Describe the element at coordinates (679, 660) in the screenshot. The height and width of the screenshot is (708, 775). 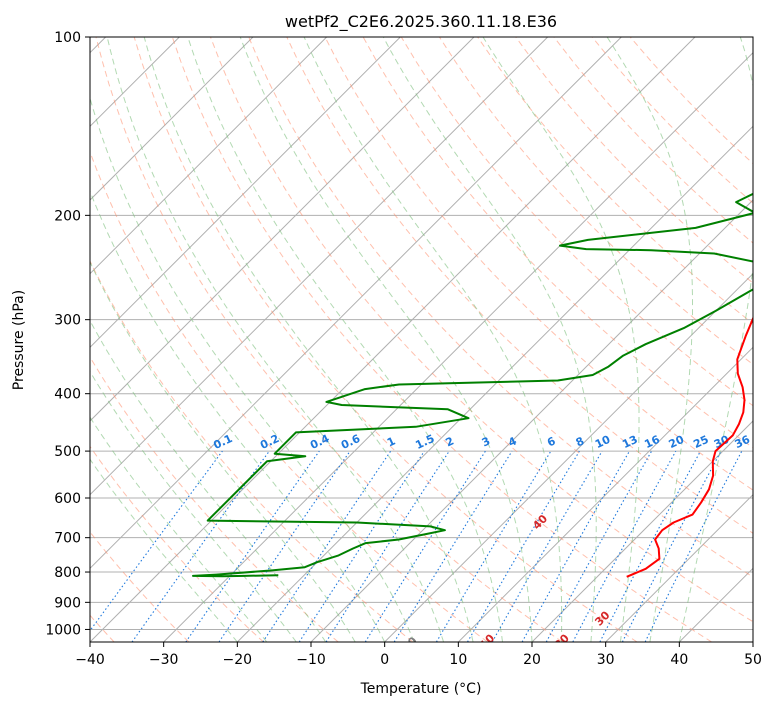
I see `x-tick-label: 40` at that location.